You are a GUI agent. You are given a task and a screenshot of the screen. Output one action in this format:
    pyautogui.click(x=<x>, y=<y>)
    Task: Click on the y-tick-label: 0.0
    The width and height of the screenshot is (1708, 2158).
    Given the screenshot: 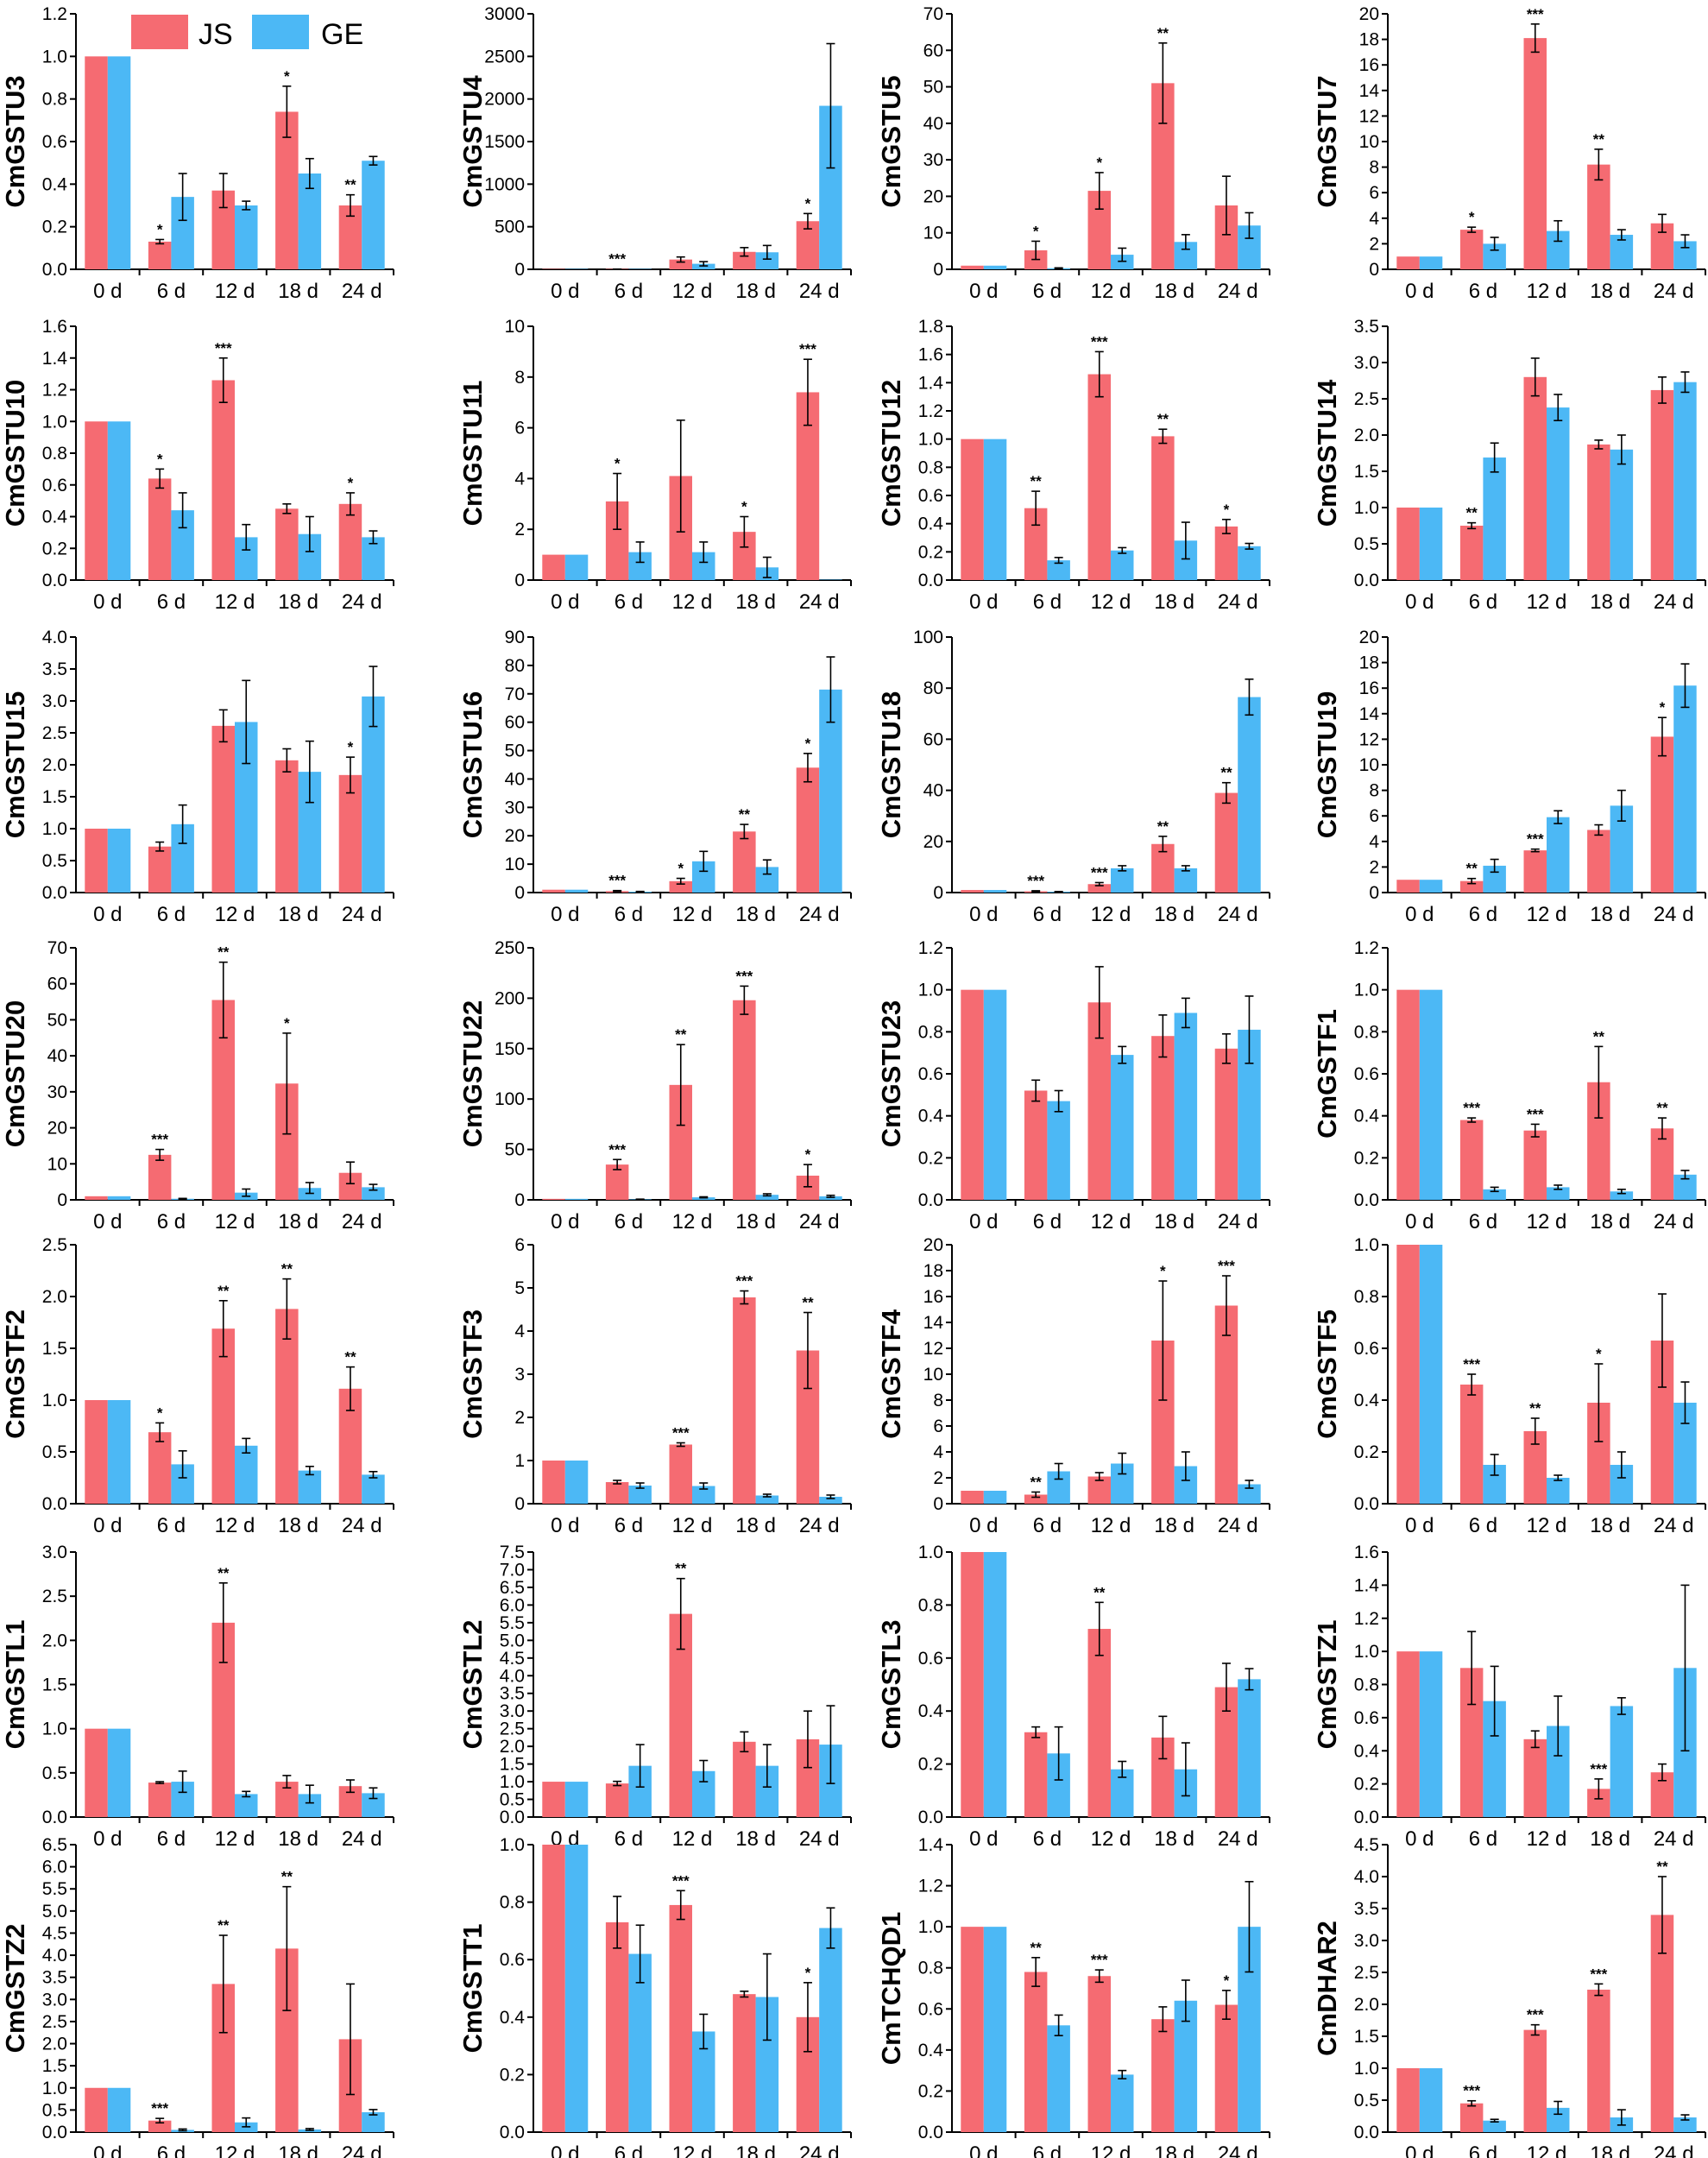 What is the action you would take?
    pyautogui.click(x=1366, y=1817)
    